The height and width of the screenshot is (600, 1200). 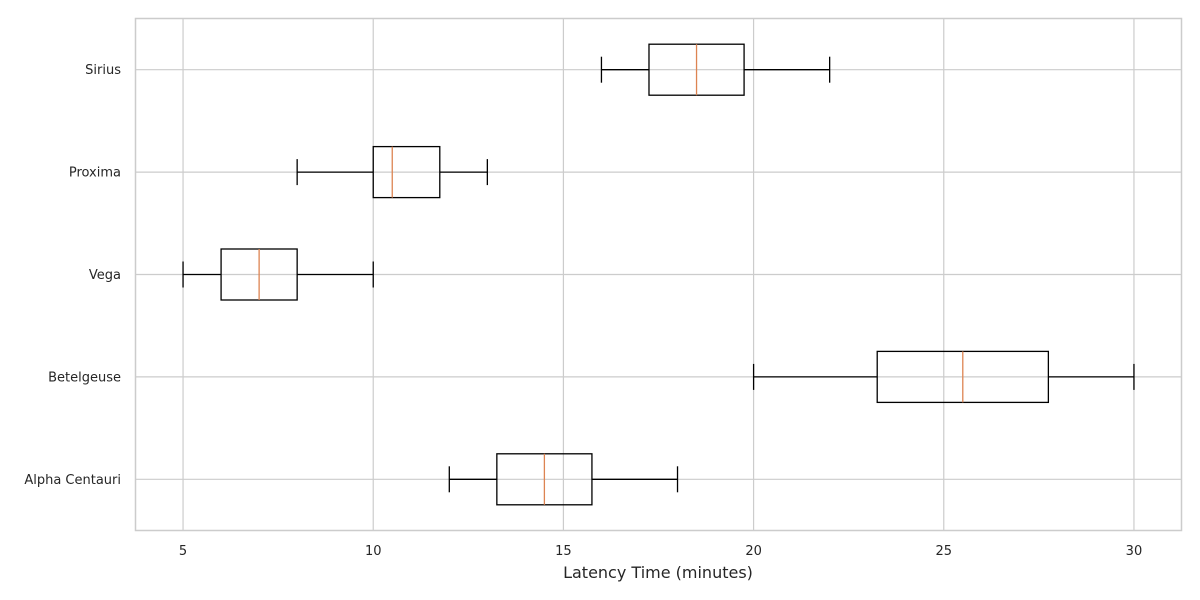 What do you see at coordinates (943, 551) in the screenshot?
I see `x-tick-label: 25` at bounding box center [943, 551].